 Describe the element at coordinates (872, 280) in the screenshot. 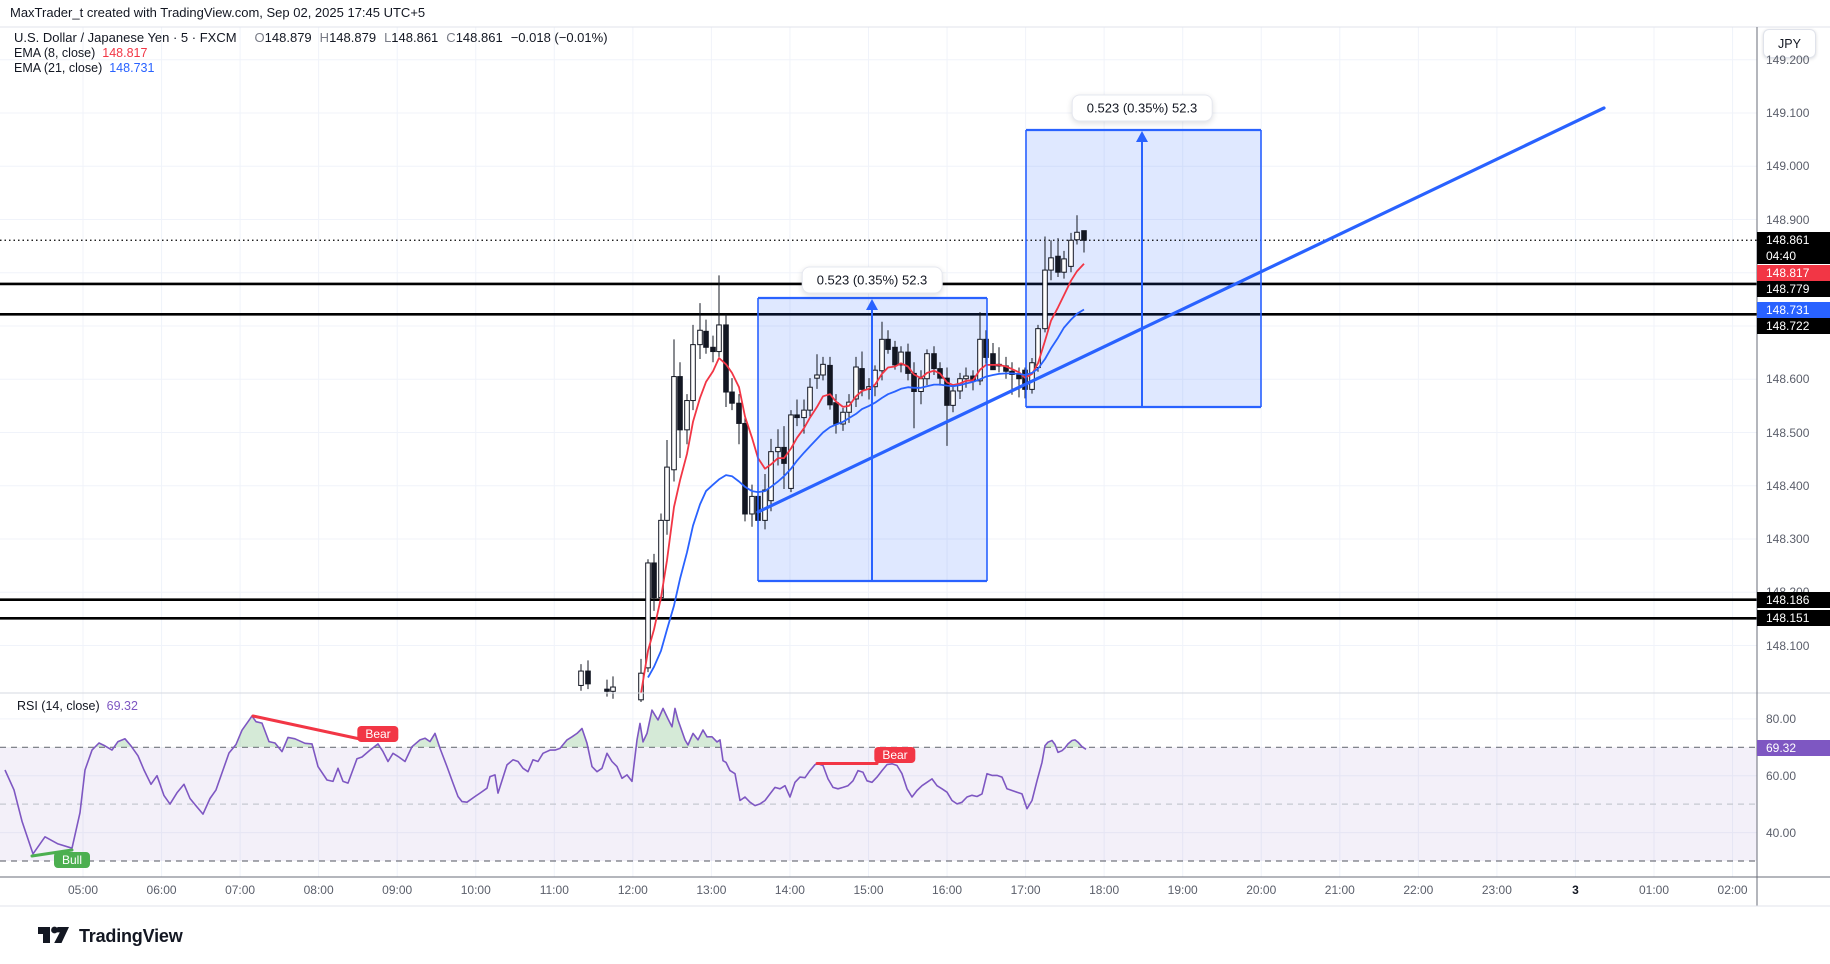

I see `measure-label-1: 0.523 (0.35%) 52.3` at that location.